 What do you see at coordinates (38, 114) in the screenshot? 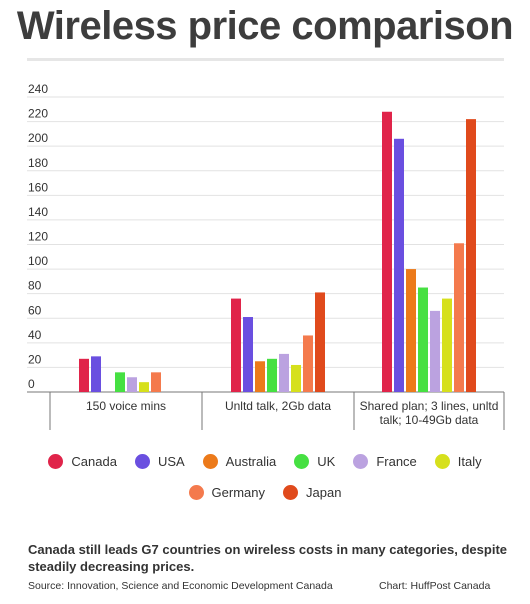
I see `y-tick-label: 220` at bounding box center [38, 114].